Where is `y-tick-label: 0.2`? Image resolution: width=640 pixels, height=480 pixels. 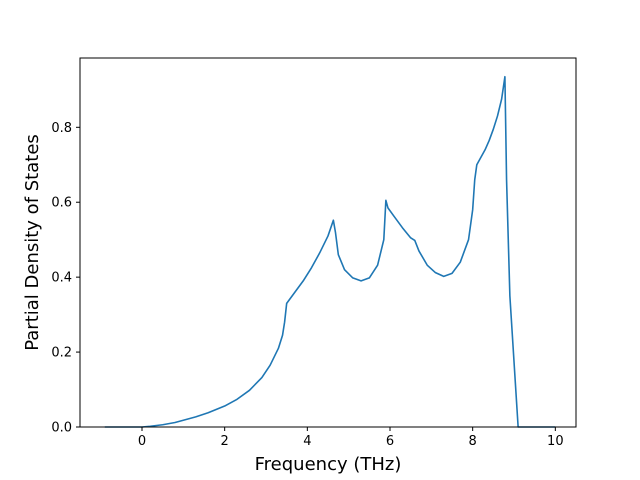
y-tick-label: 0.2 is located at coordinates (61, 353).